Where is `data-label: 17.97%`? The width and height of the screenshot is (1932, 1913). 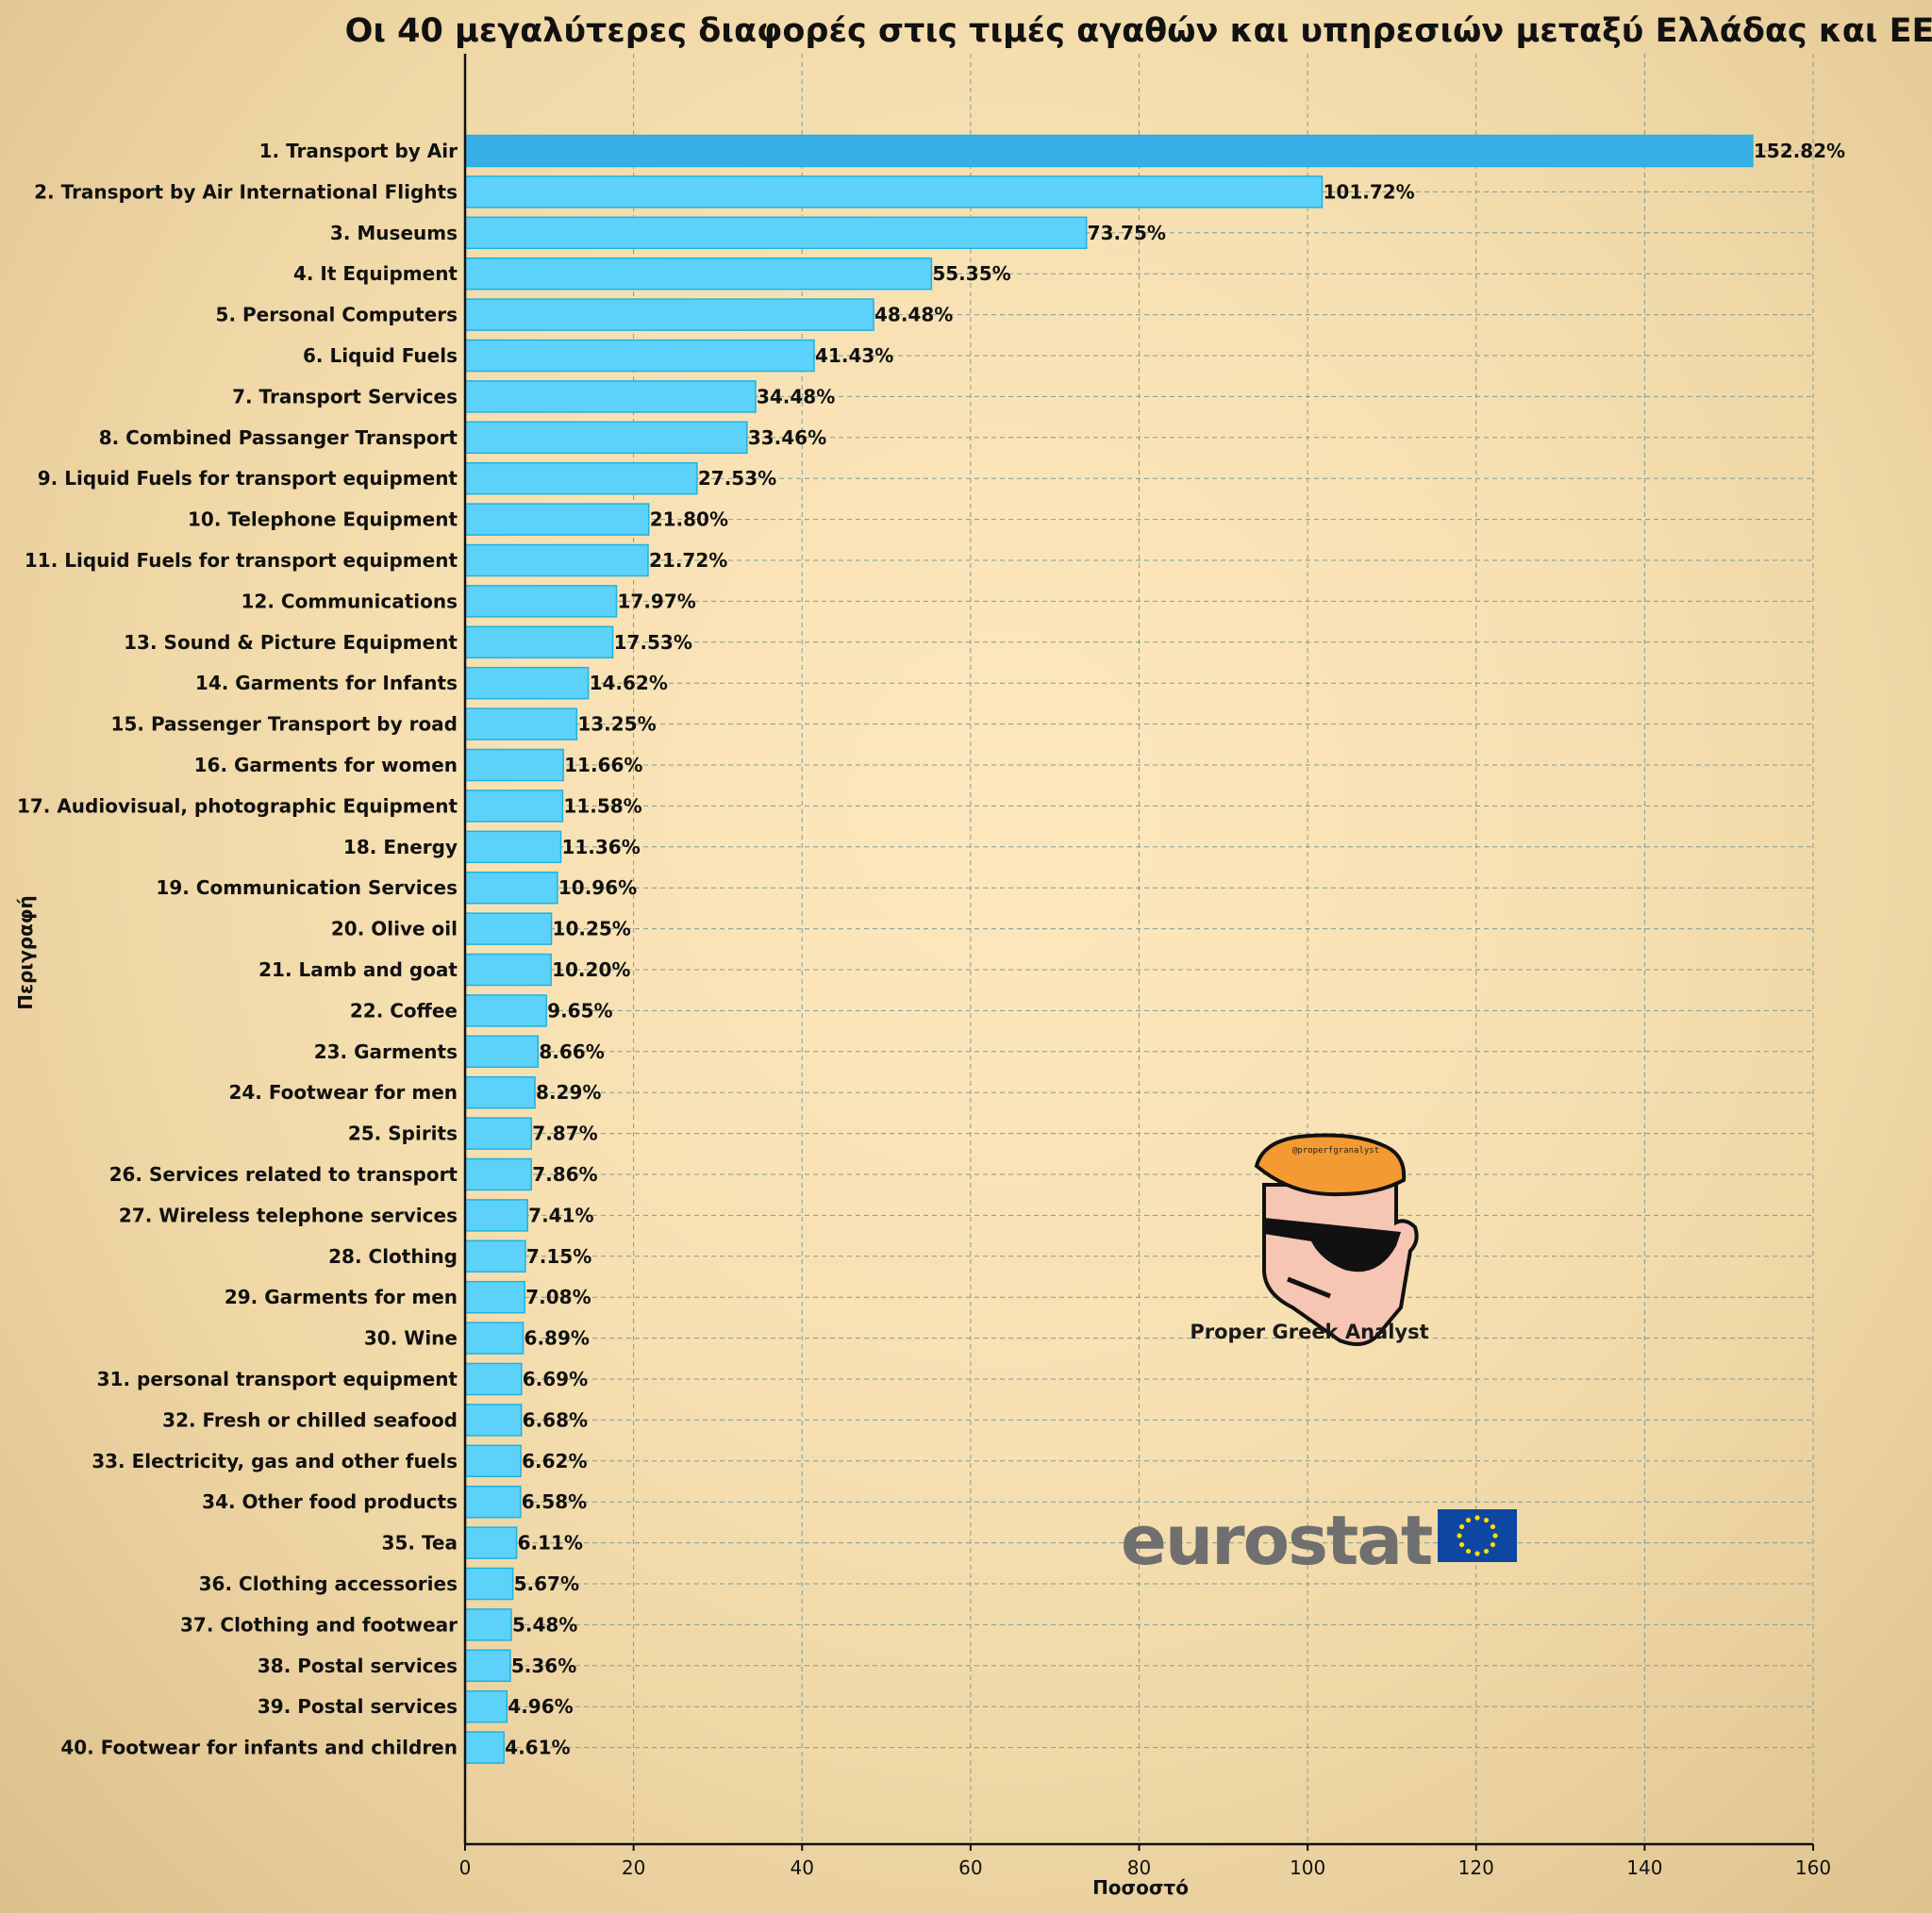
data-label: 17.97% is located at coordinates (656, 601).